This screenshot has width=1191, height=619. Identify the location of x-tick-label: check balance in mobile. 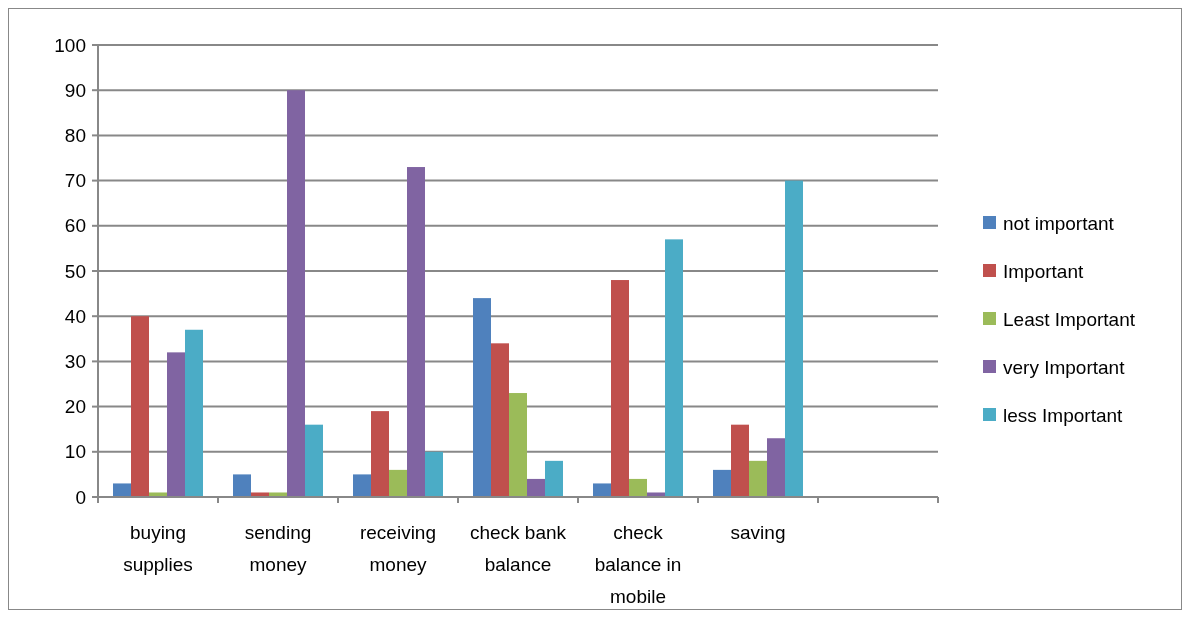
(638, 564).